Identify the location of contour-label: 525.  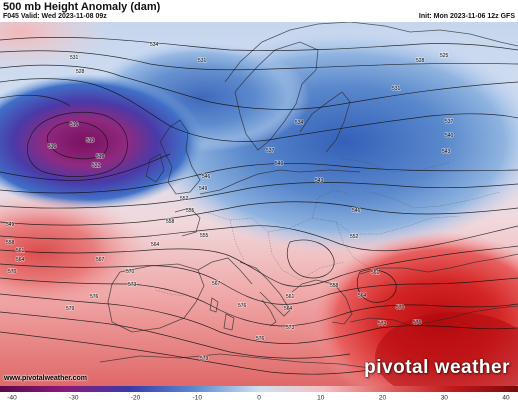
(444, 56).